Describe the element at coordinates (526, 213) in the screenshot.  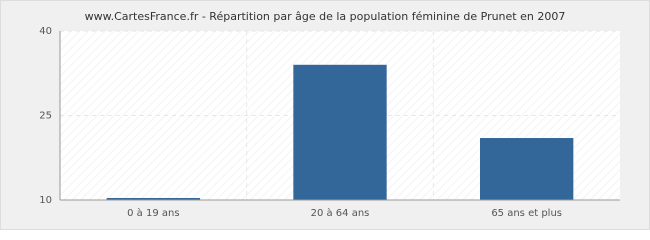
I see `x-tick-label: 65 ans et plus` at that location.